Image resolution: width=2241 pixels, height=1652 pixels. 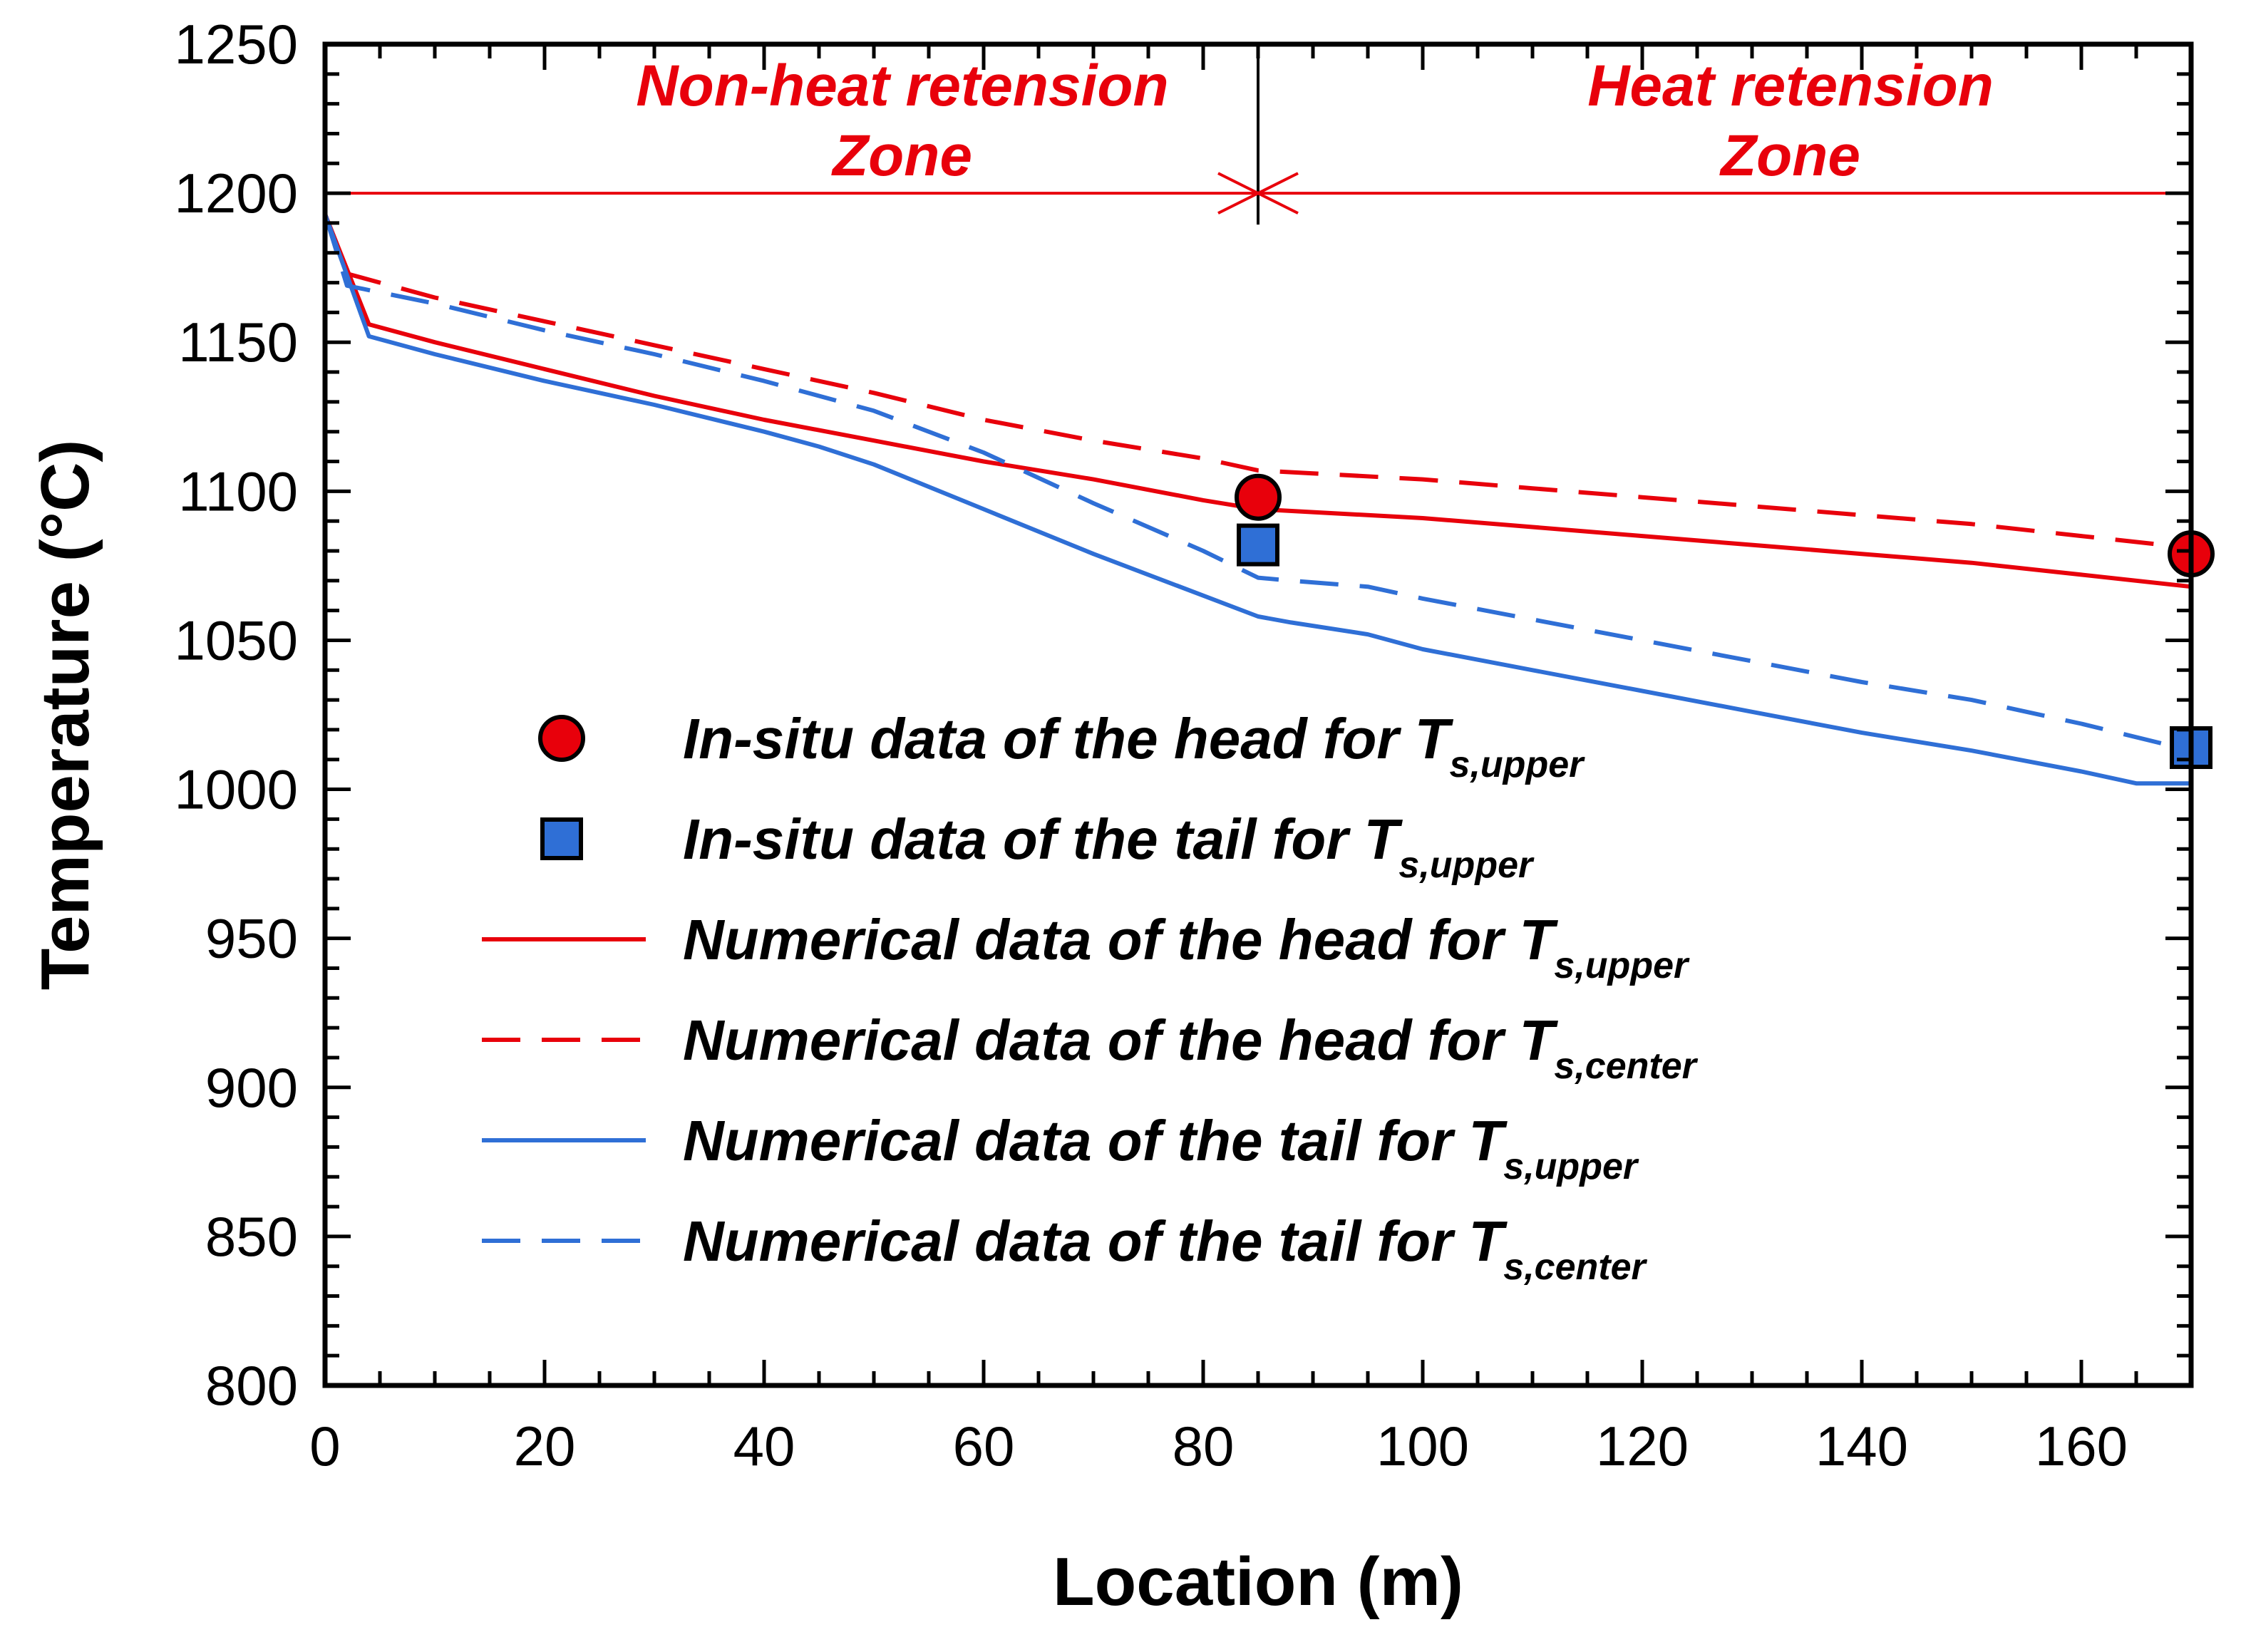 I want to click on legend-symbol-circle, so click(x=561, y=739).